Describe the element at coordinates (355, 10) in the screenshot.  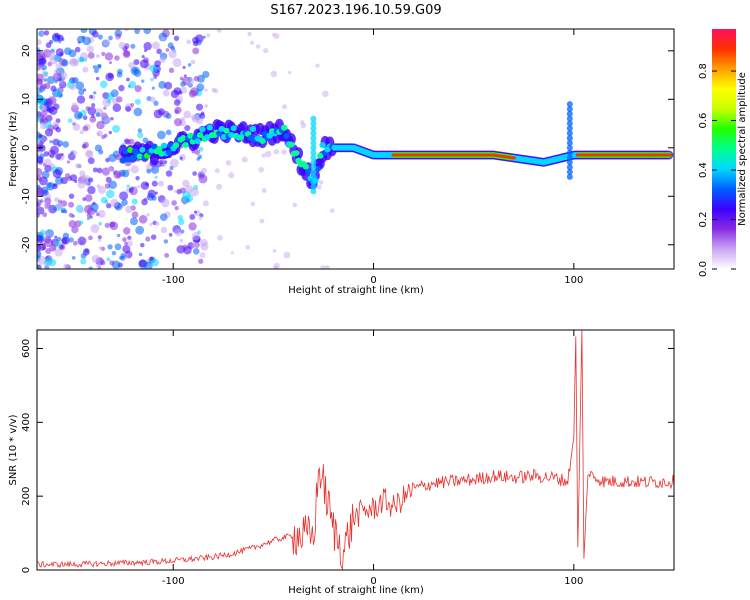
I see `figure-title: S167.2023.196.10.59.G09` at that location.